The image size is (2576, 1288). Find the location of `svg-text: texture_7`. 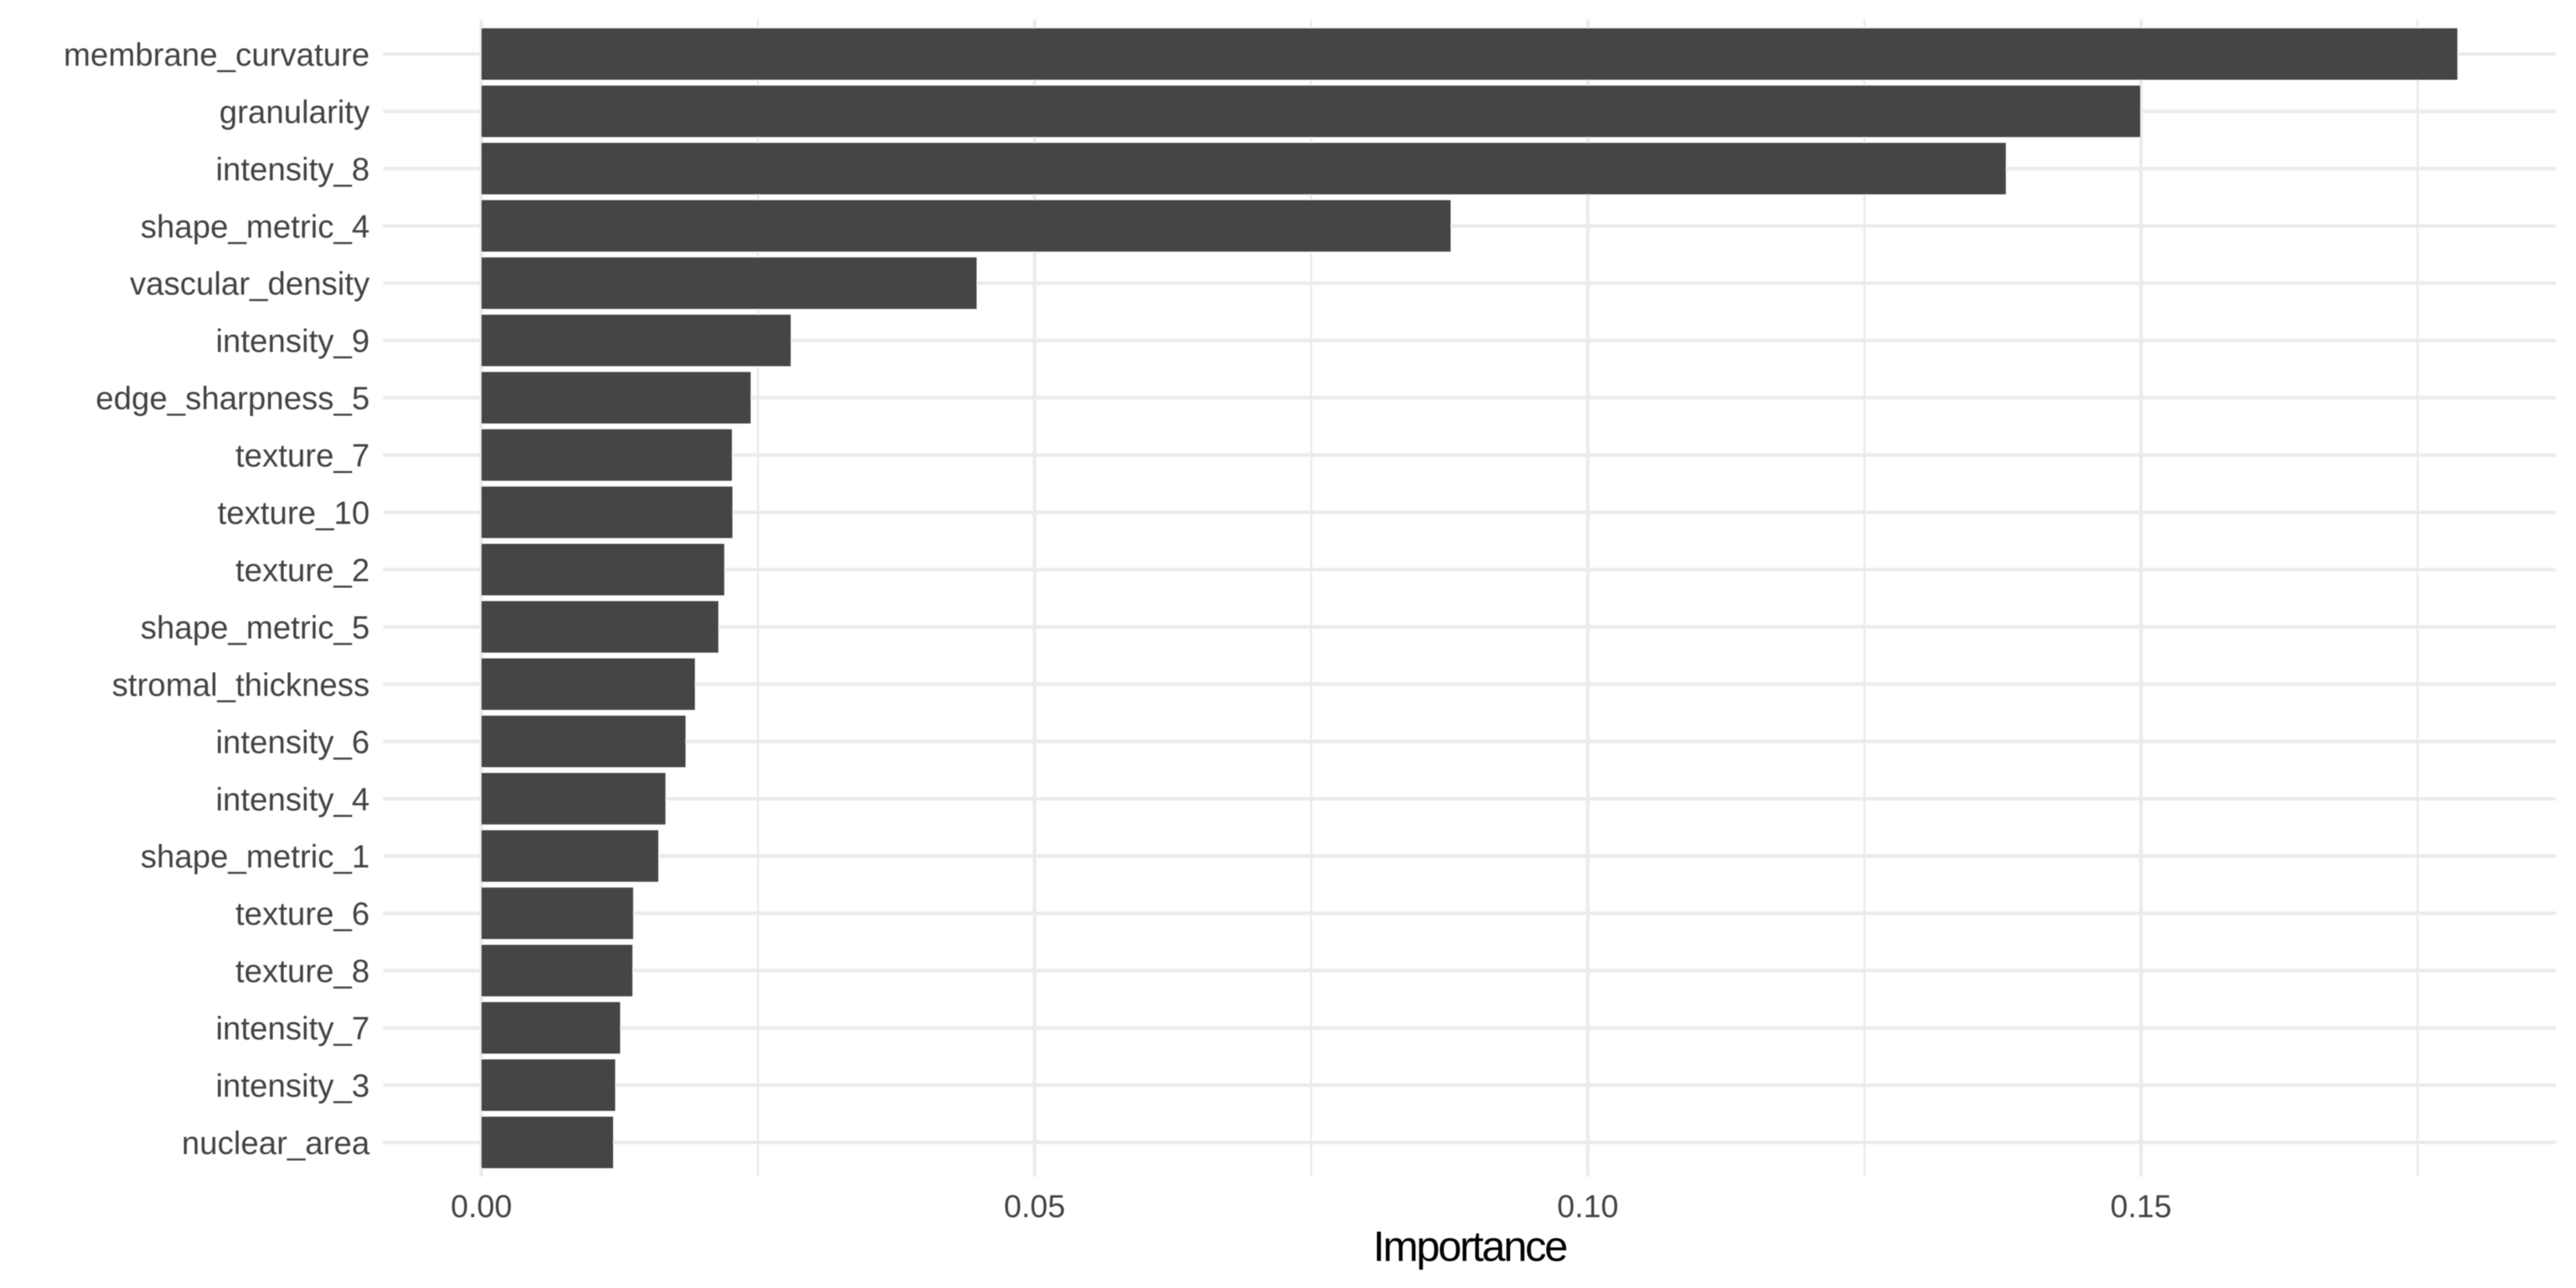

svg-text: texture_7 is located at coordinates (303, 456).